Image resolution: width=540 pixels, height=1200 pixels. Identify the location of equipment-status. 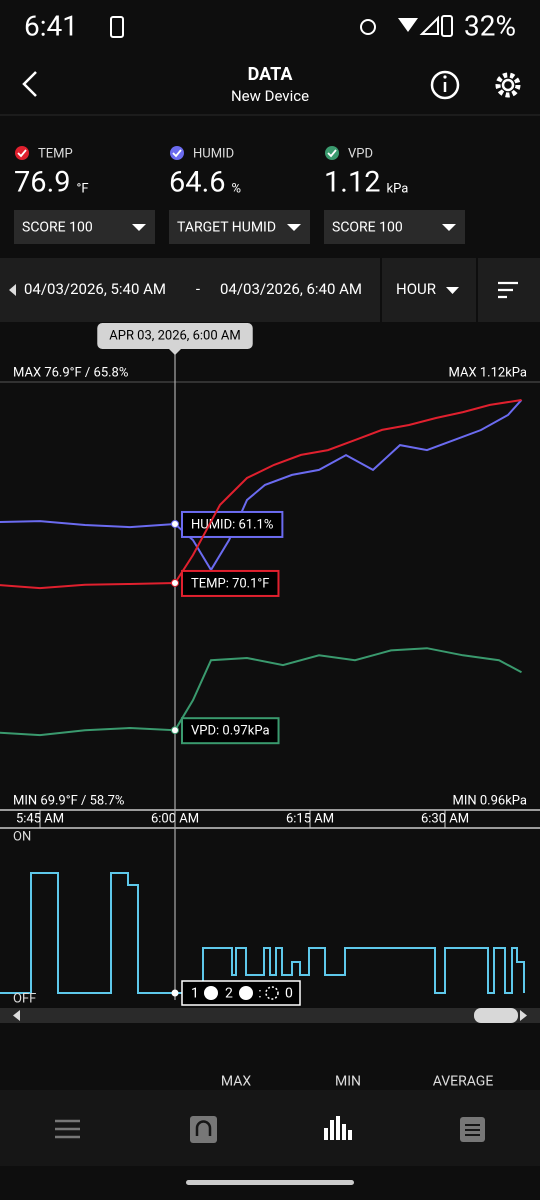
(262, 933).